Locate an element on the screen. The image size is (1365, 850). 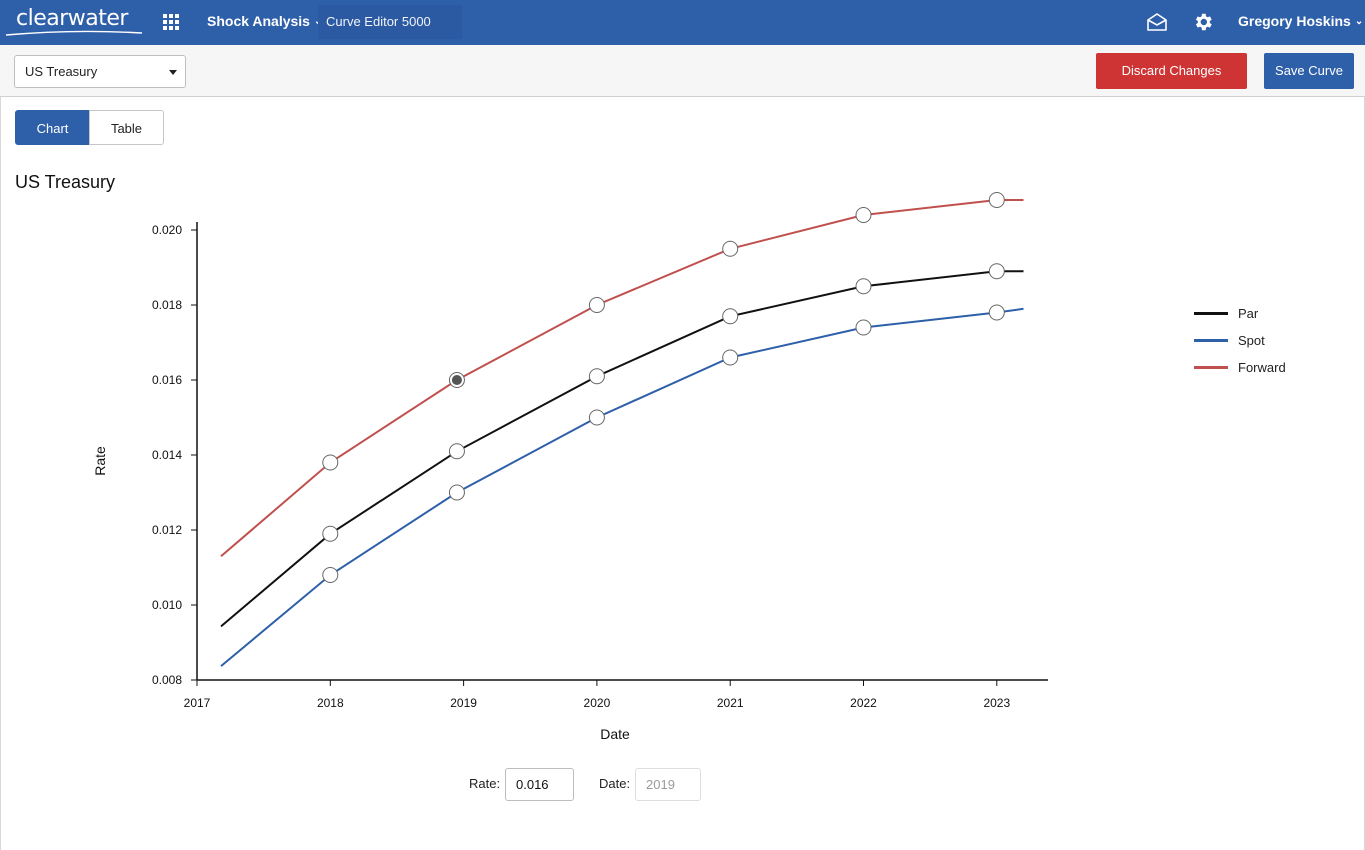
x-tick-label: 2023 is located at coordinates (996, 703).